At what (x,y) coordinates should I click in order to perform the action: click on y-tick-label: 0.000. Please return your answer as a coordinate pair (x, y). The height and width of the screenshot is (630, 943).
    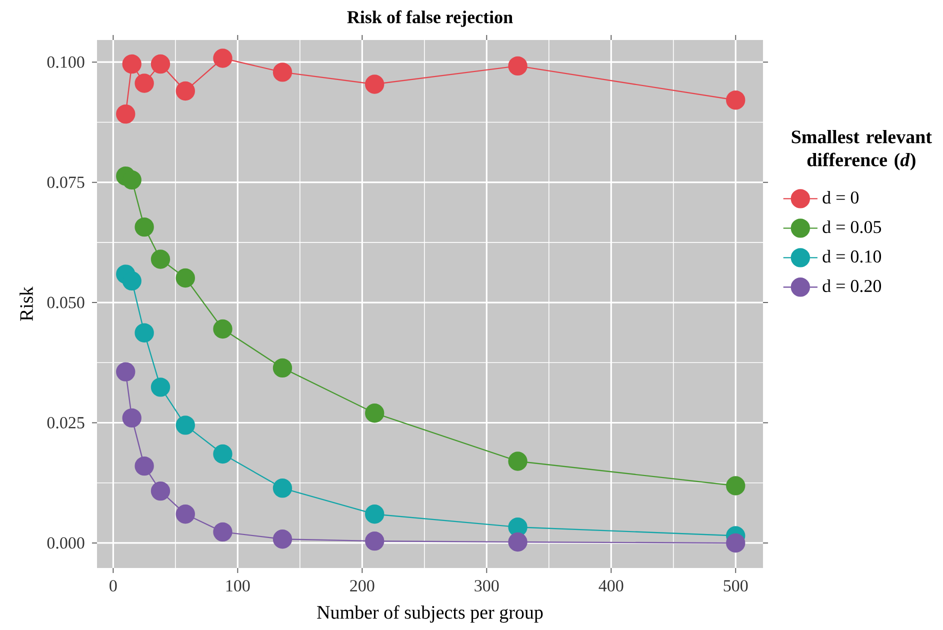
    Looking at the image, I should click on (65, 543).